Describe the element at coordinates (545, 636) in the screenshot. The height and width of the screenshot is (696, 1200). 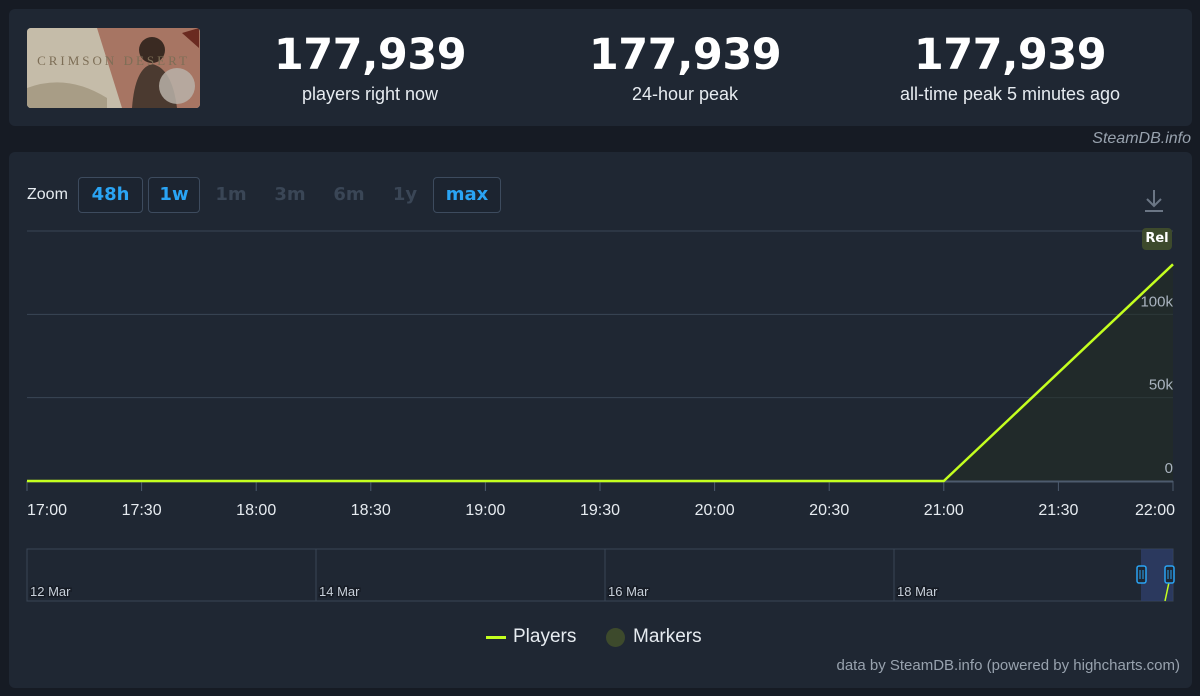
I see `legend-players-label: Players` at that location.